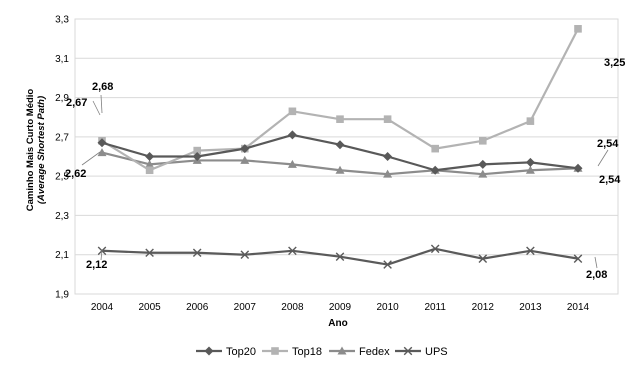 This screenshot has width=638, height=372. I want to click on x-tick-label: 2008, so click(292, 307).